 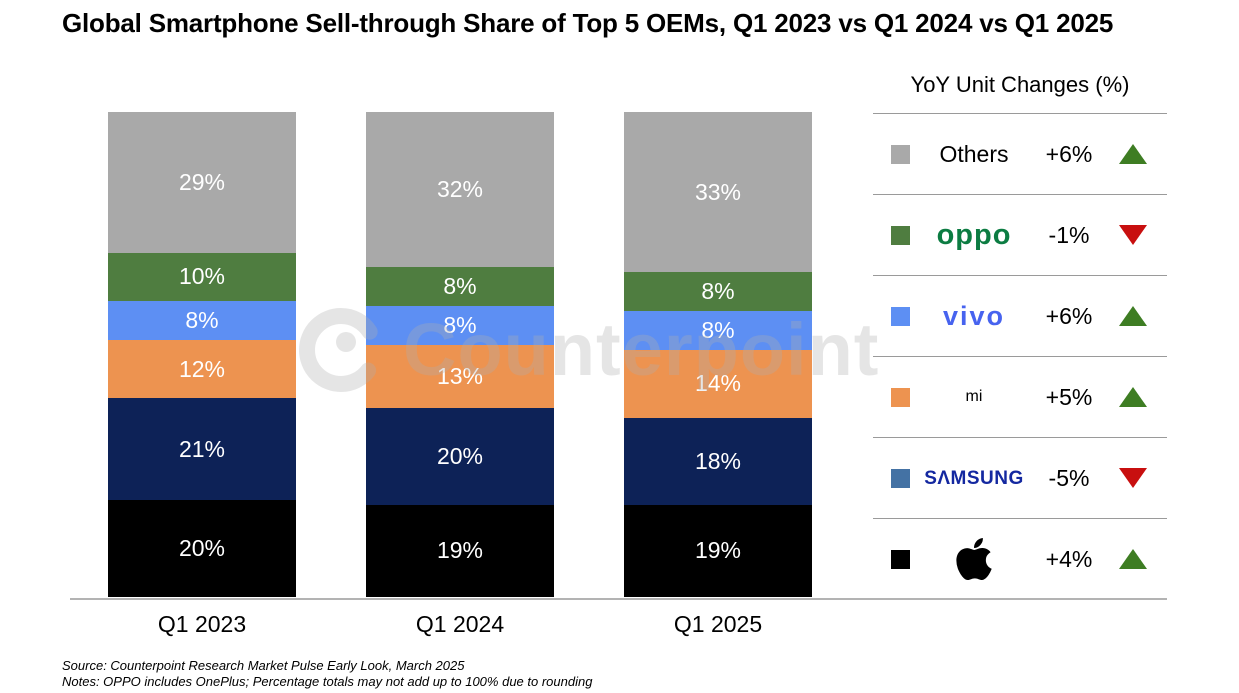 I want to click on bar-q1-2024: 32% 8% 8% 13% 20% 19%, so click(x=460, y=354).